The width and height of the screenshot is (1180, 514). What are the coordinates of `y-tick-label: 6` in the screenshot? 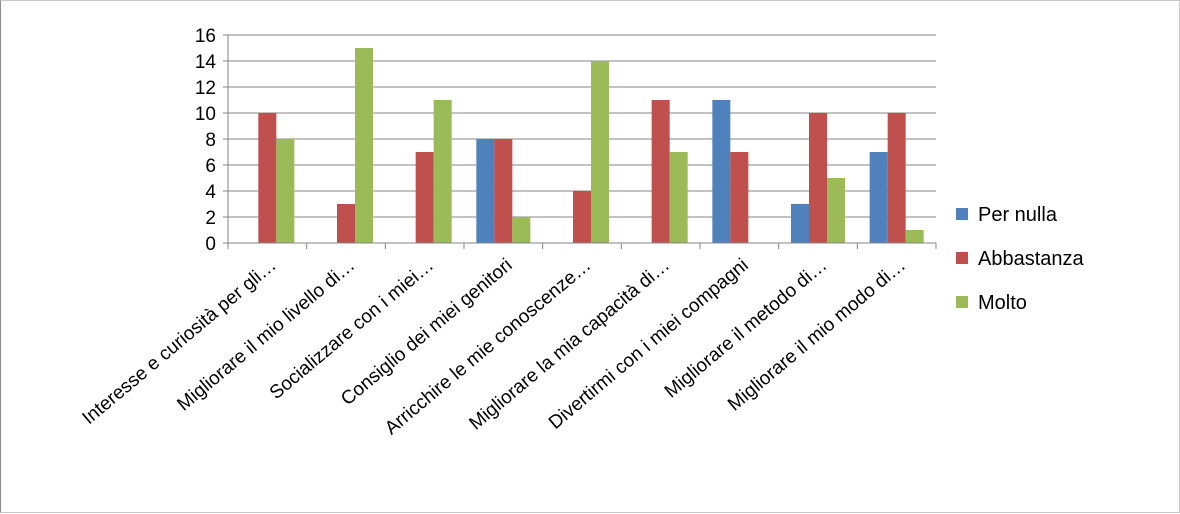 It's located at (210, 166).